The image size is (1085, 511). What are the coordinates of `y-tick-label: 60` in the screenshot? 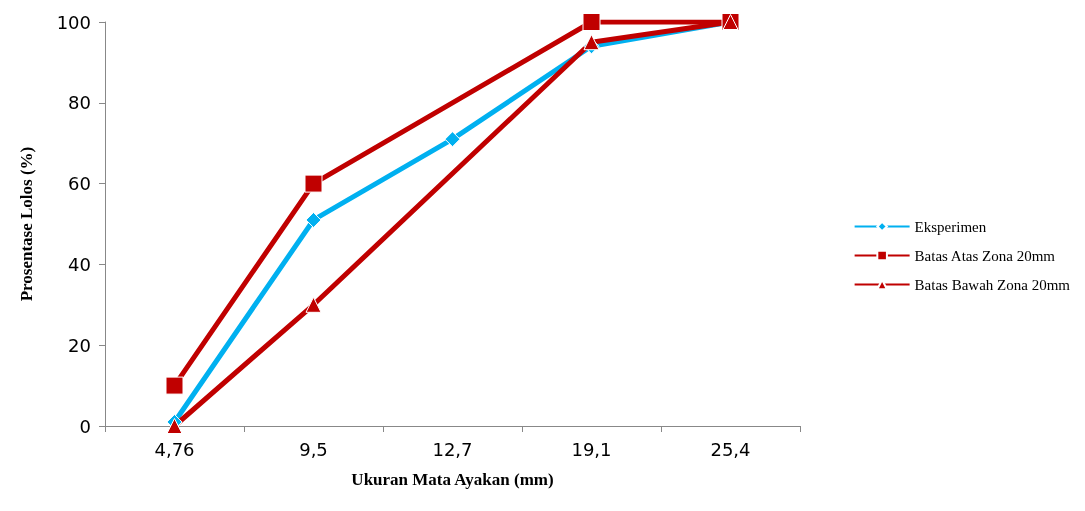 It's located at (79, 184).